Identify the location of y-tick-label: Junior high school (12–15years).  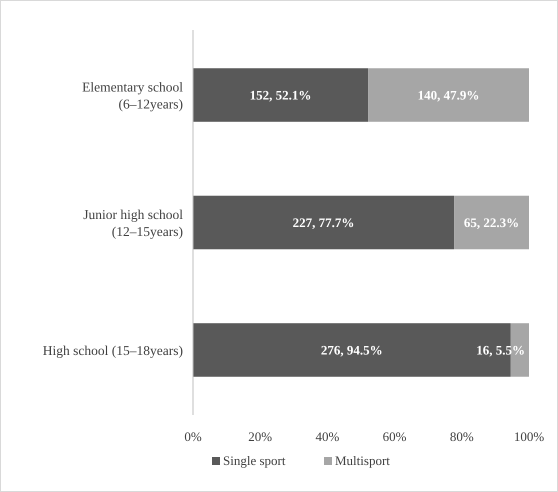
(133, 222).